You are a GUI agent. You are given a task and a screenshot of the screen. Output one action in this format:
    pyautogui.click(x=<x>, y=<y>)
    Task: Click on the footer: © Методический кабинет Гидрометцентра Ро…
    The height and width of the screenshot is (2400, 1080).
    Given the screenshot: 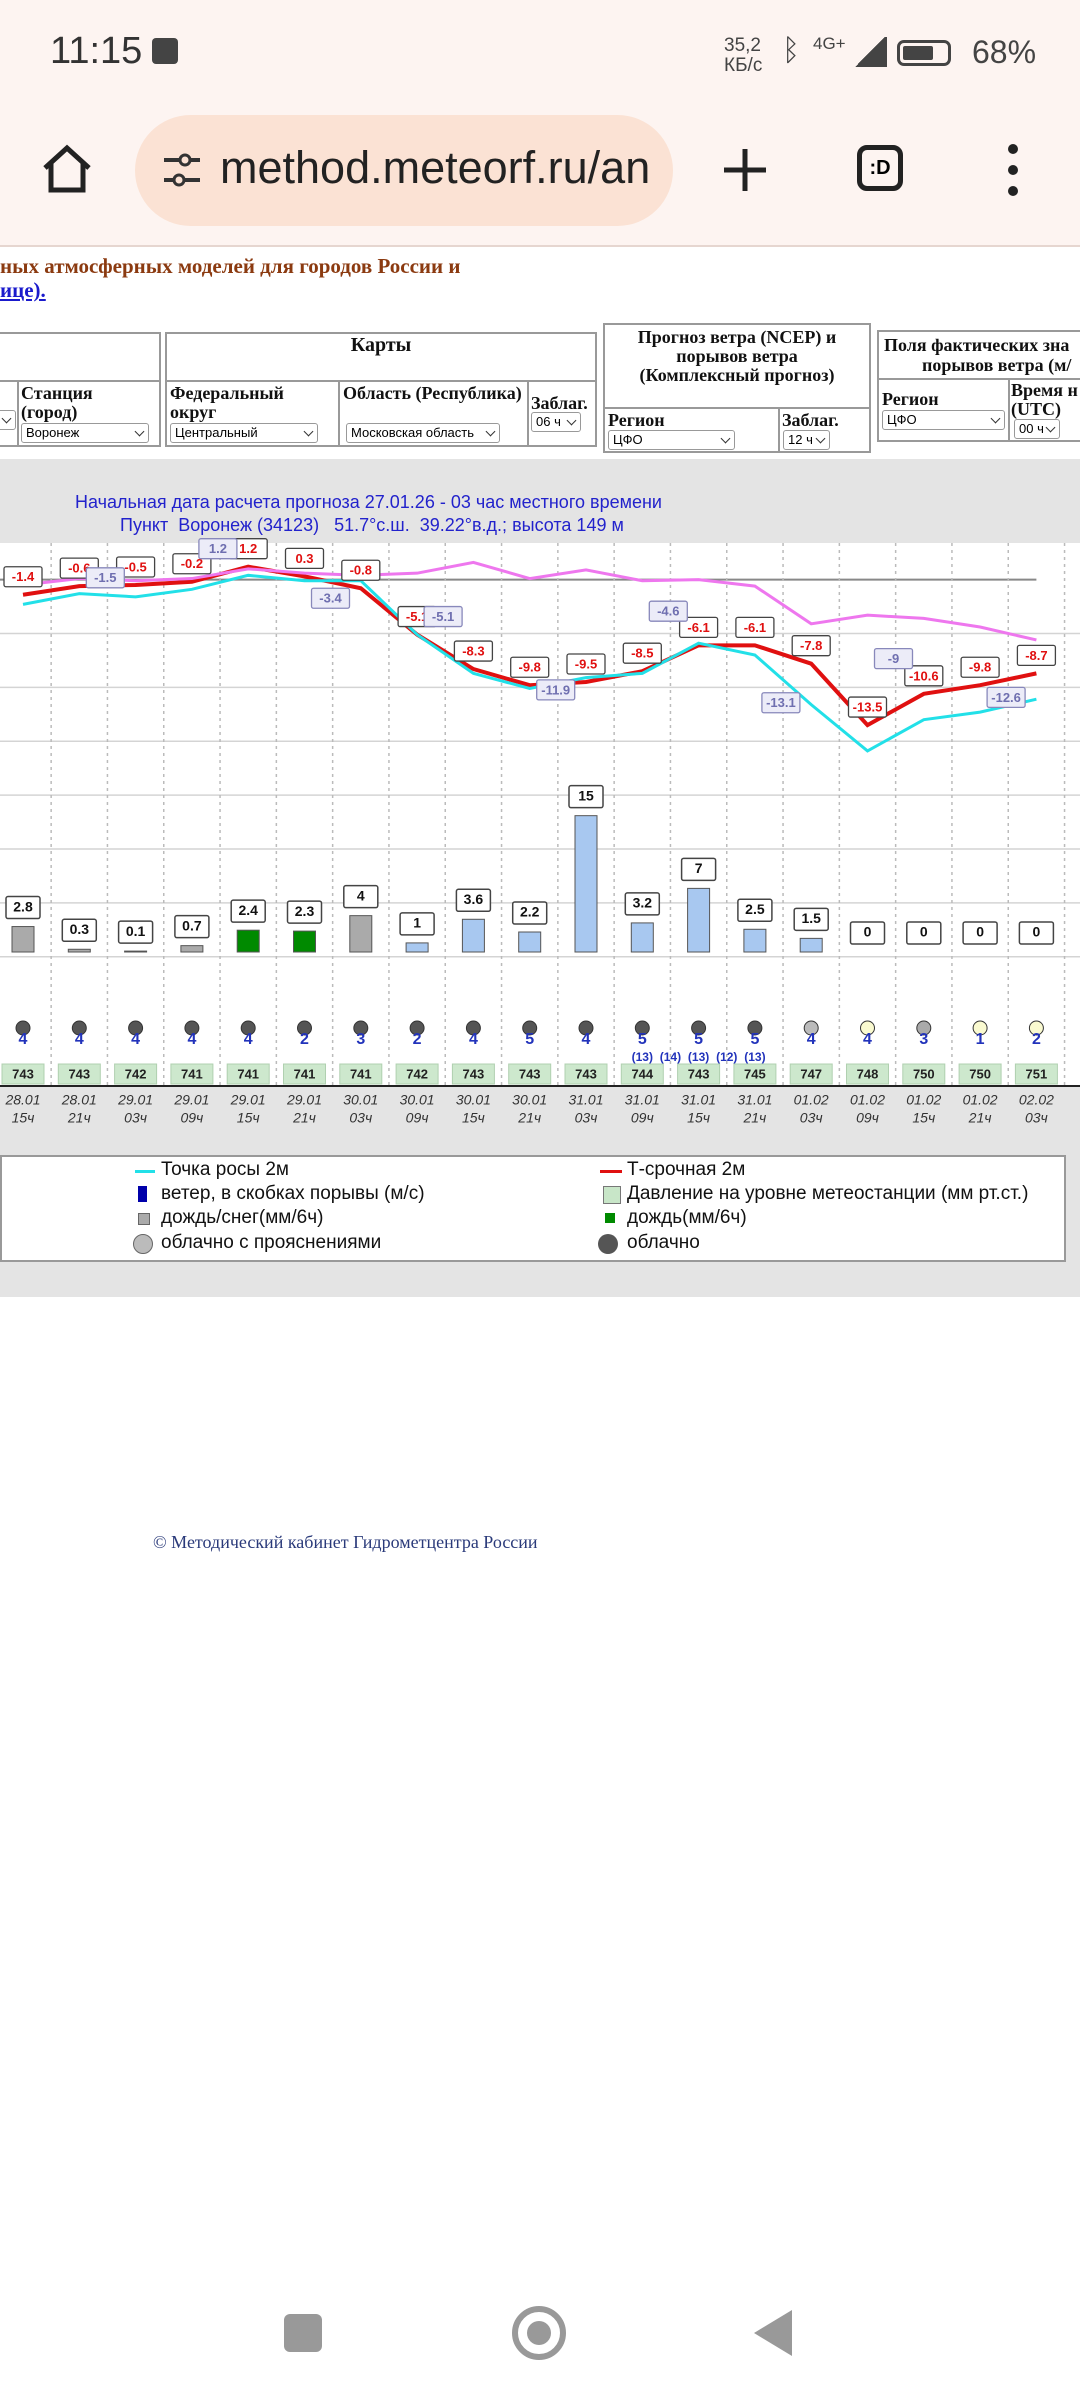 What is the action you would take?
    pyautogui.click(x=345, y=1542)
    